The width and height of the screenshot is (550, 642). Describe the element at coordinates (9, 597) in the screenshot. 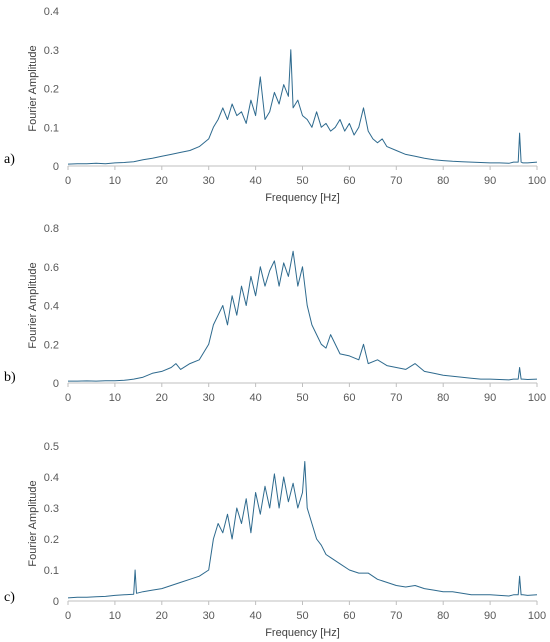

I see `panel-label: c)` at that location.